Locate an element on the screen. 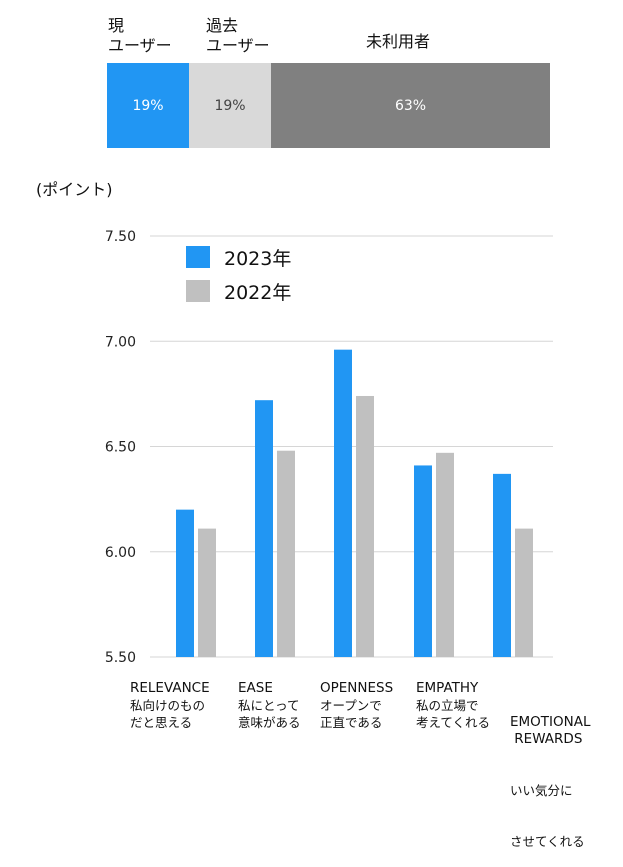  category-label-emotional-rewards: EMOTIONAL REWARDS いい気分に させてくれる is located at coordinates (550, 773).